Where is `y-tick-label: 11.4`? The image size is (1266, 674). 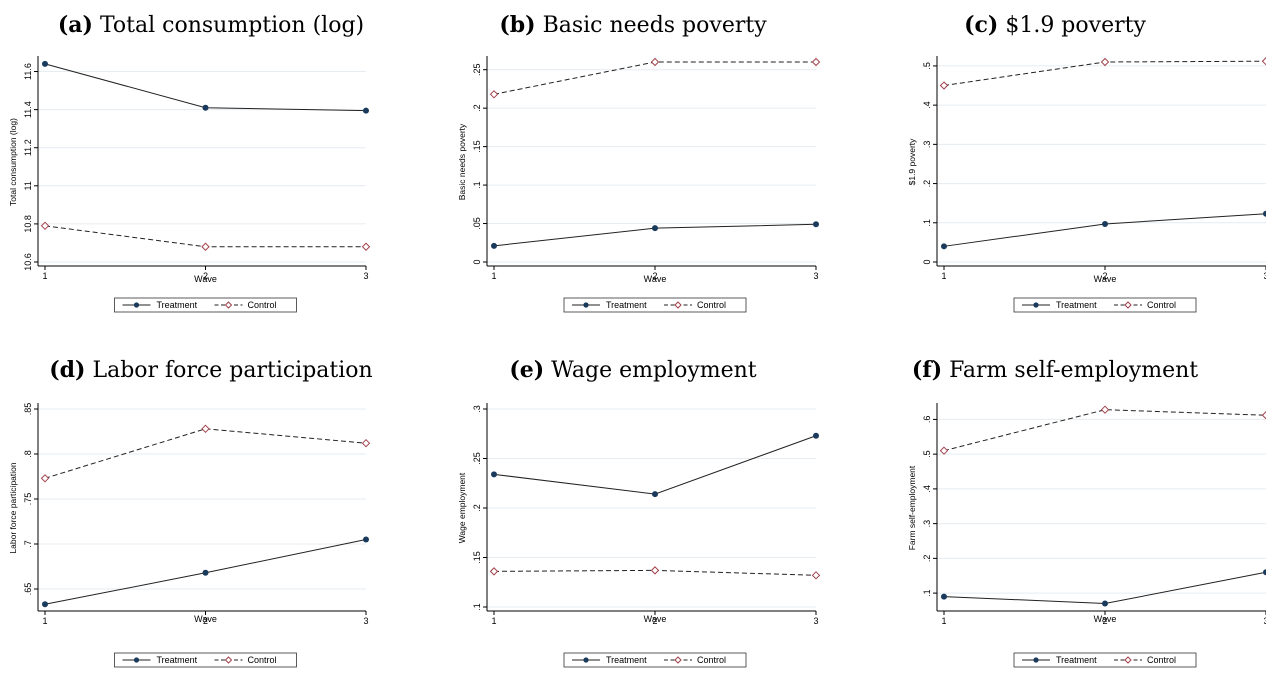
y-tick-label: 11.4 is located at coordinates (28, 109).